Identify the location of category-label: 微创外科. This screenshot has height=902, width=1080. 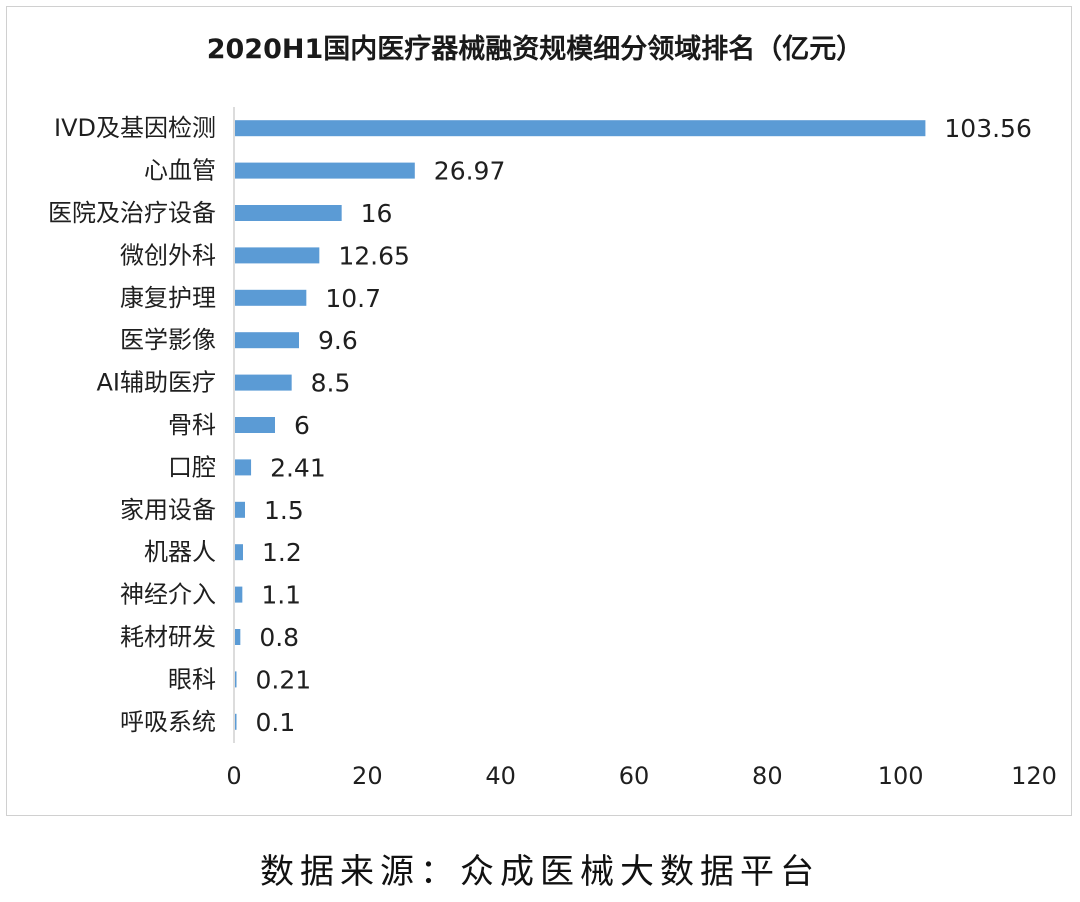
(168, 255).